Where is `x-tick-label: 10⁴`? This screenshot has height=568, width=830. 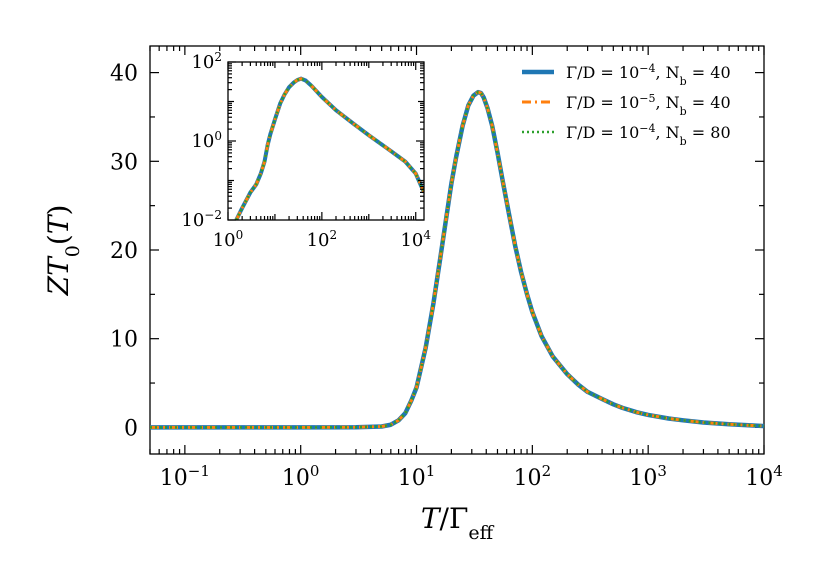
x-tick-label: 10⁴ is located at coordinates (764, 476).